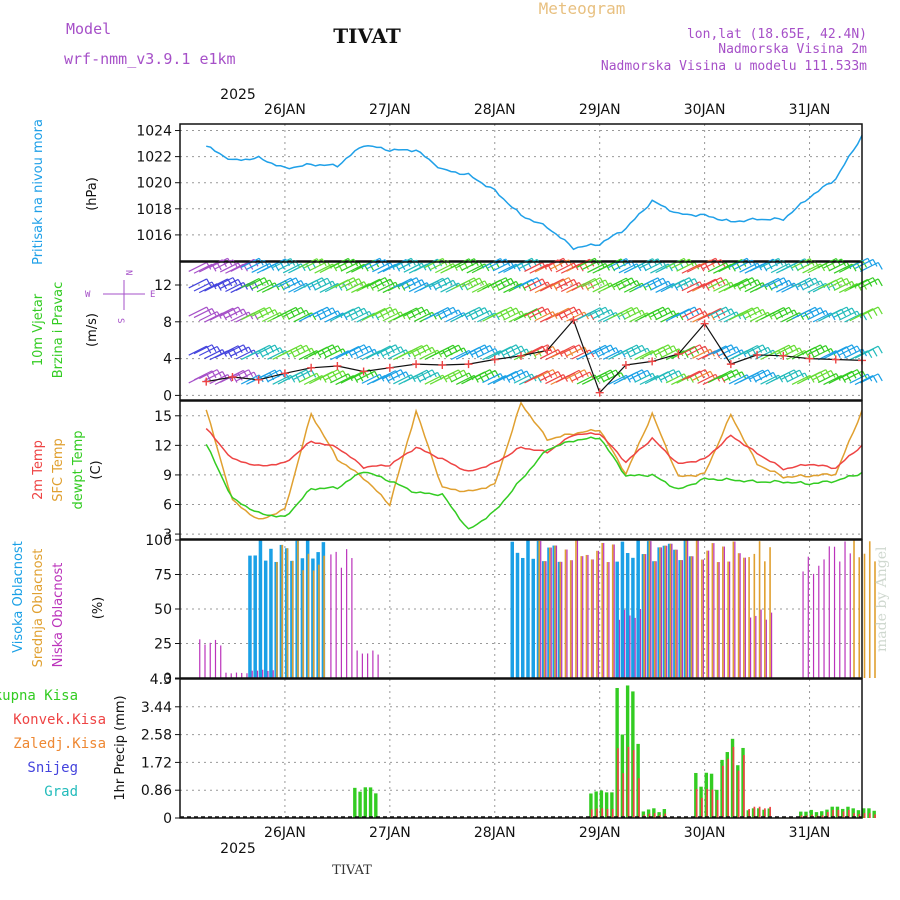 This screenshot has width=900, height=900. What do you see at coordinates (156, 736) in the screenshot?
I see `y-tick-label-3: 2.58` at bounding box center [156, 736].